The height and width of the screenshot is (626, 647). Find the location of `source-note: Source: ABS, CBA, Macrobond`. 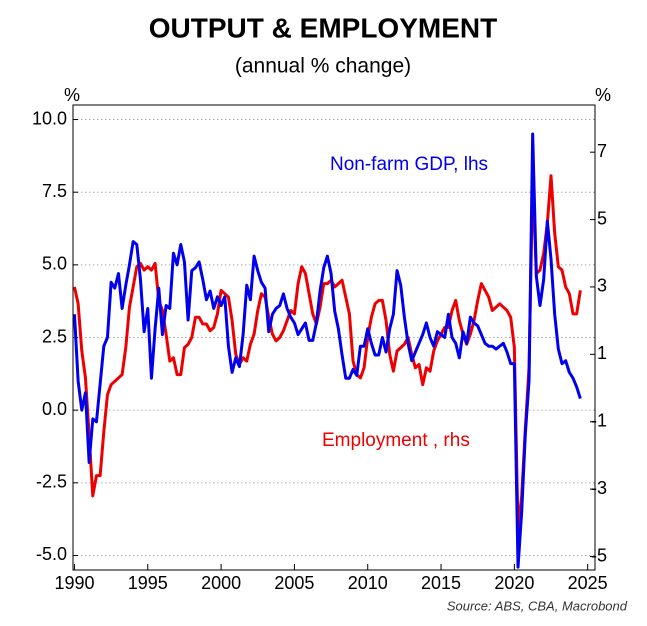

source-note: Source: ABS, CBA, Macrobond is located at coordinates (537, 605).